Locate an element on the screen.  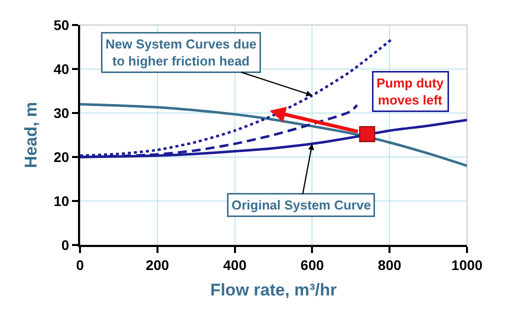
x-tick-label: 400 is located at coordinates (235, 264).